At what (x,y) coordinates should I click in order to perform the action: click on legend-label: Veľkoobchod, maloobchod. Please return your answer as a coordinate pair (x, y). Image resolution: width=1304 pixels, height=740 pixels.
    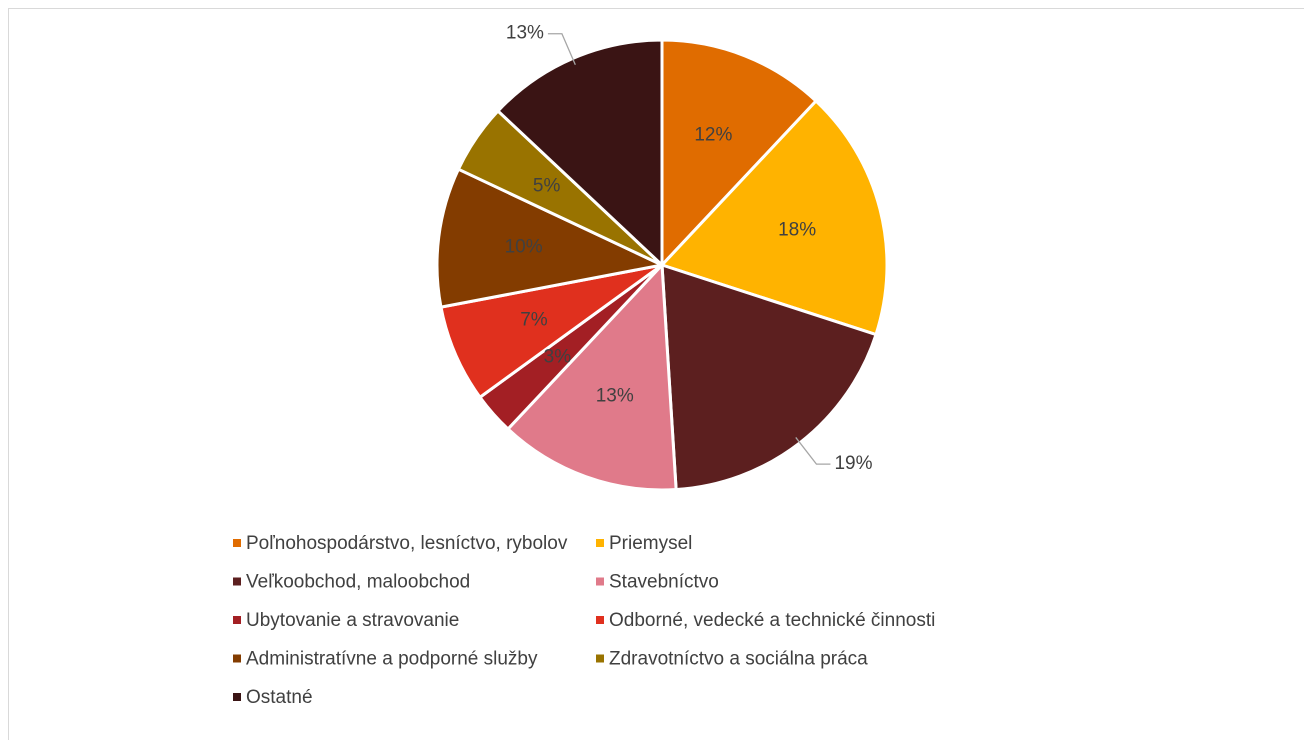
    Looking at the image, I should click on (358, 582).